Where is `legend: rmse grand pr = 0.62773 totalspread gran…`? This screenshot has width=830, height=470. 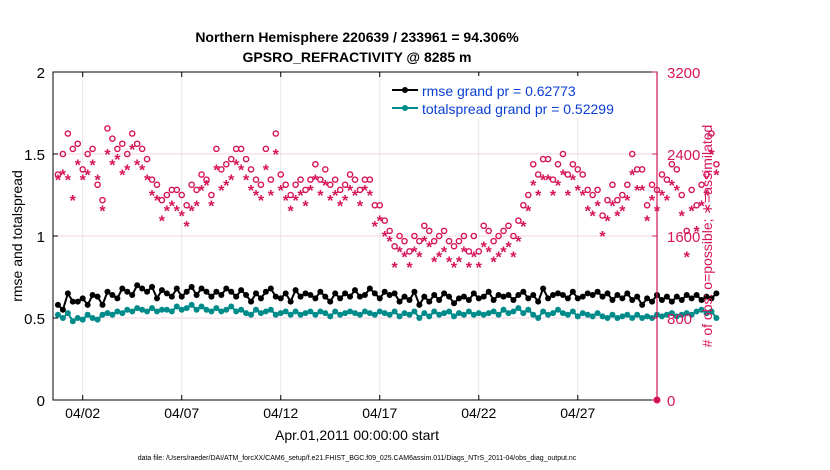 legend: rmse grand pr = 0.62773 totalspread gran… is located at coordinates (518, 97).